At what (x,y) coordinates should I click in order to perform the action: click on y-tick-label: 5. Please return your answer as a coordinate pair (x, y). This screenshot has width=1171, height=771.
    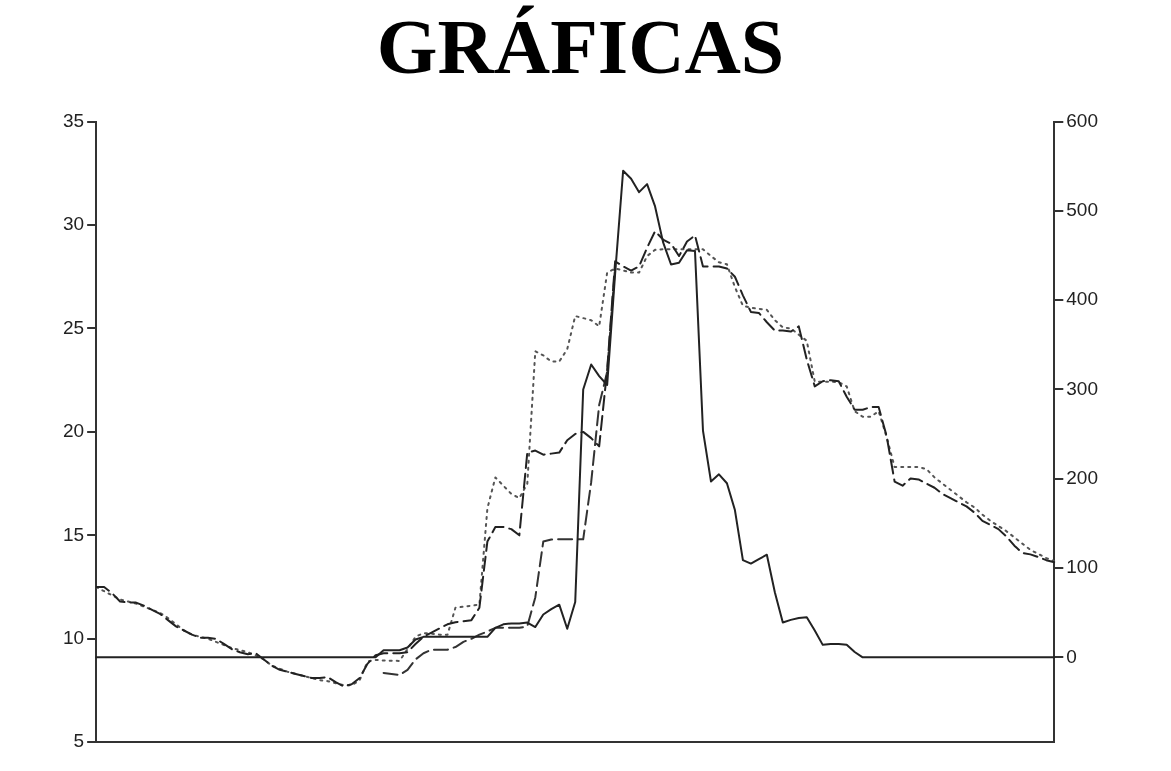
    Looking at the image, I should click on (79, 741).